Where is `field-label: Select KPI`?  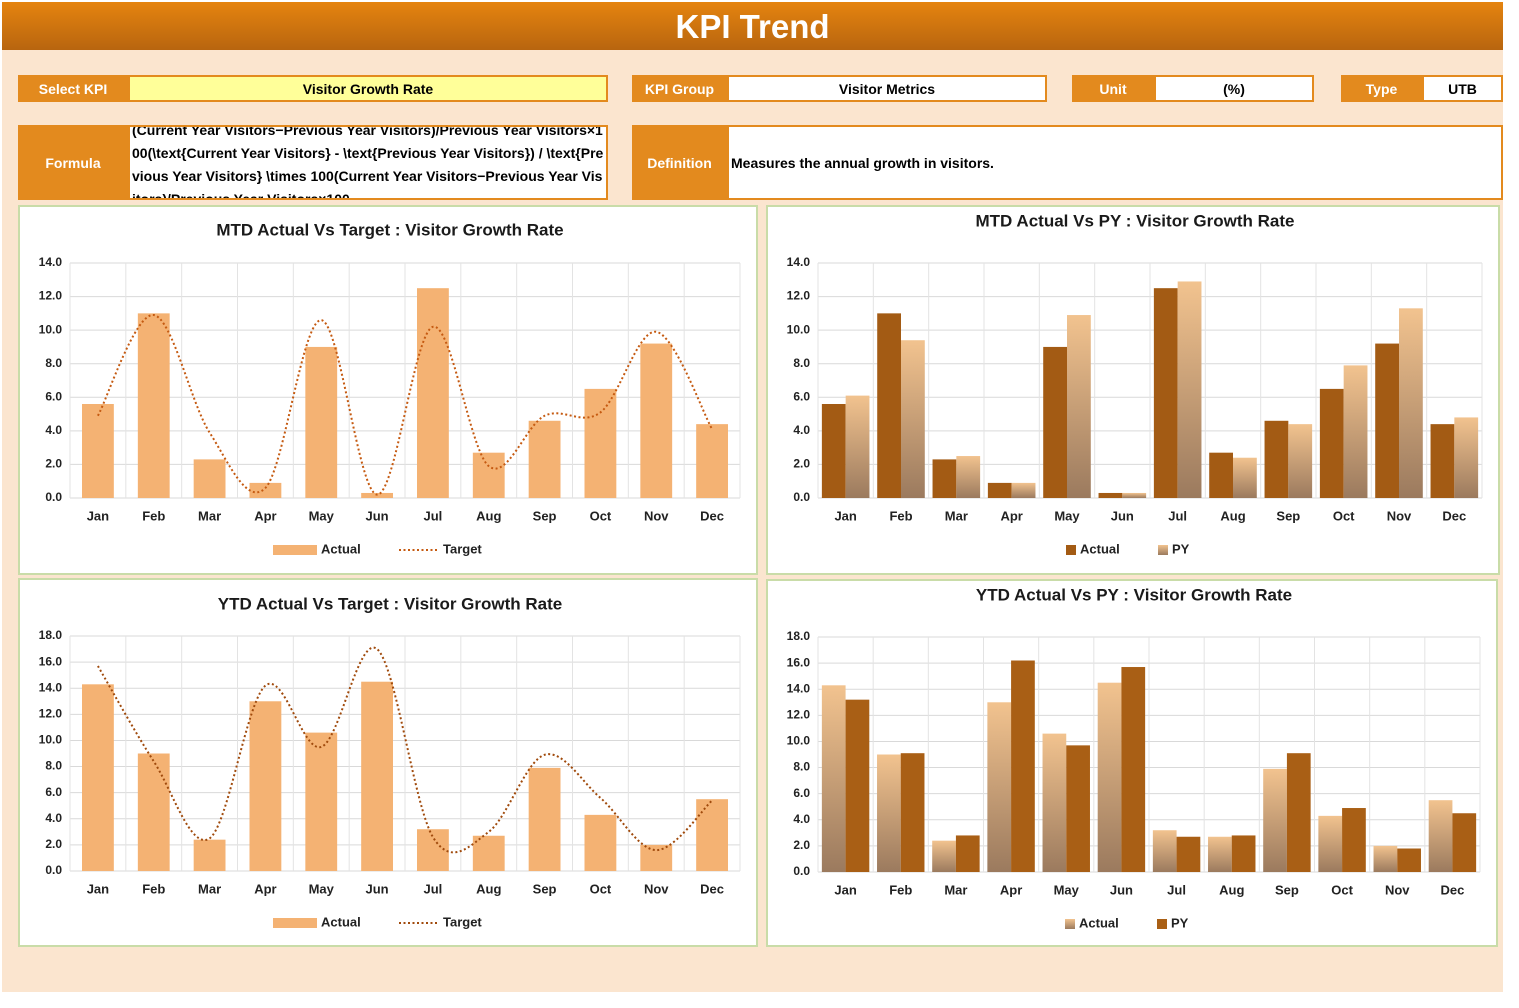
field-label: Select KPI is located at coordinates (73, 88).